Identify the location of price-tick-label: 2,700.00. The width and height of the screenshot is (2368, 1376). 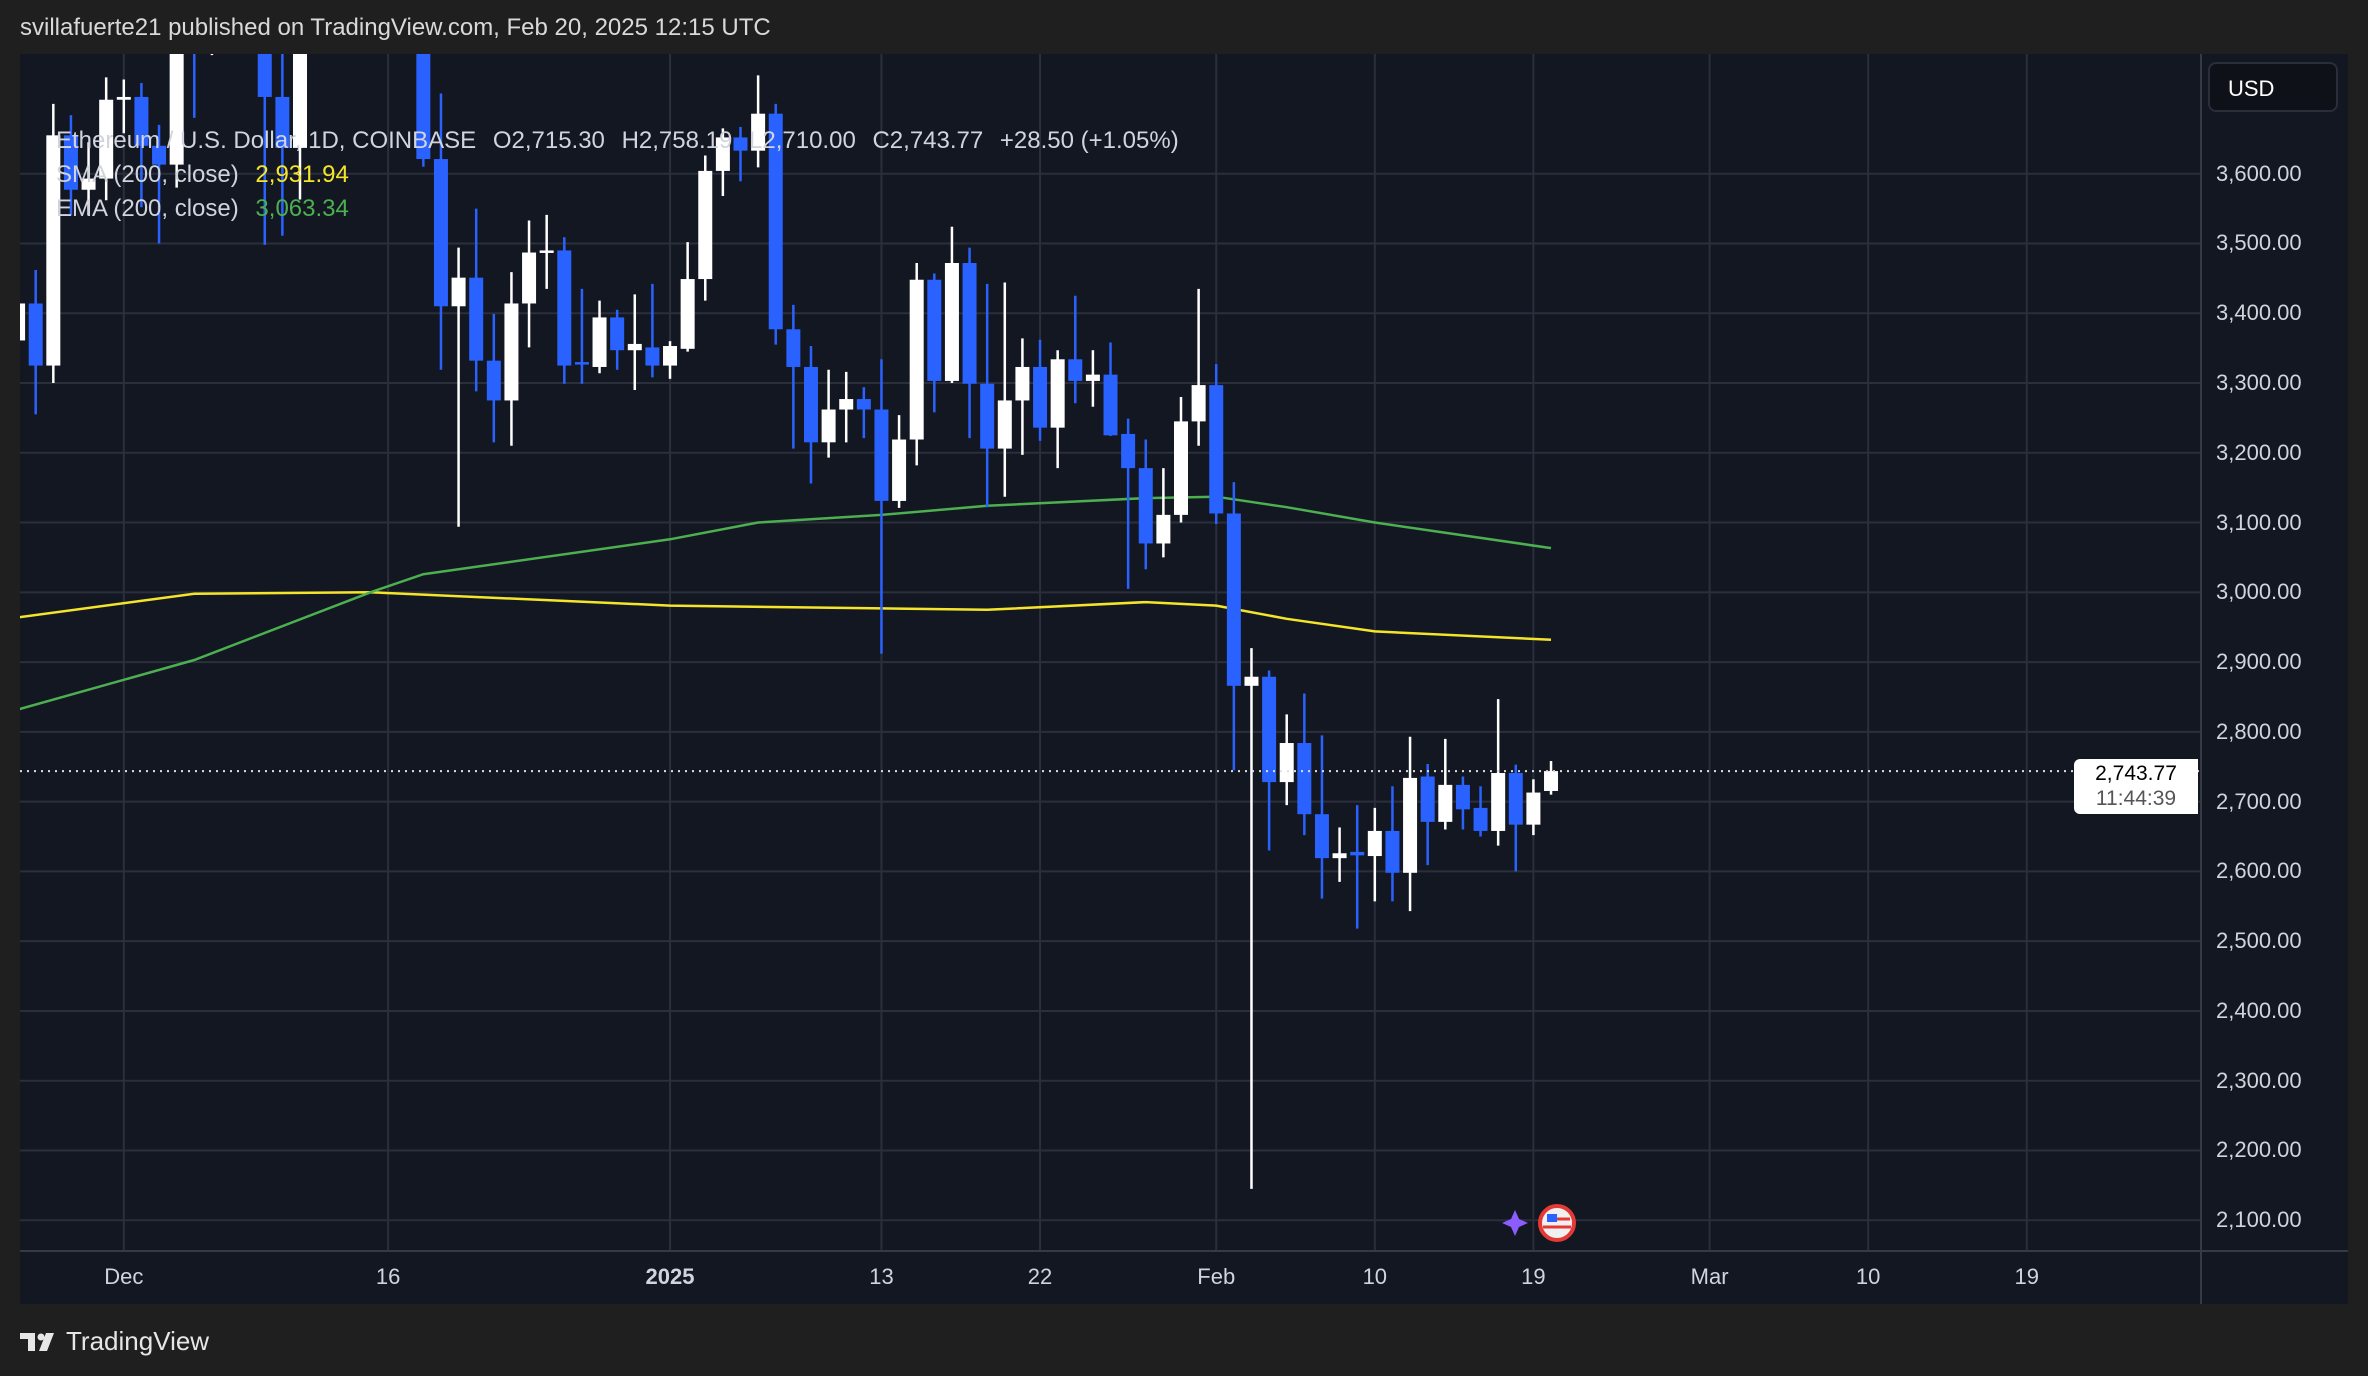
(2259, 801).